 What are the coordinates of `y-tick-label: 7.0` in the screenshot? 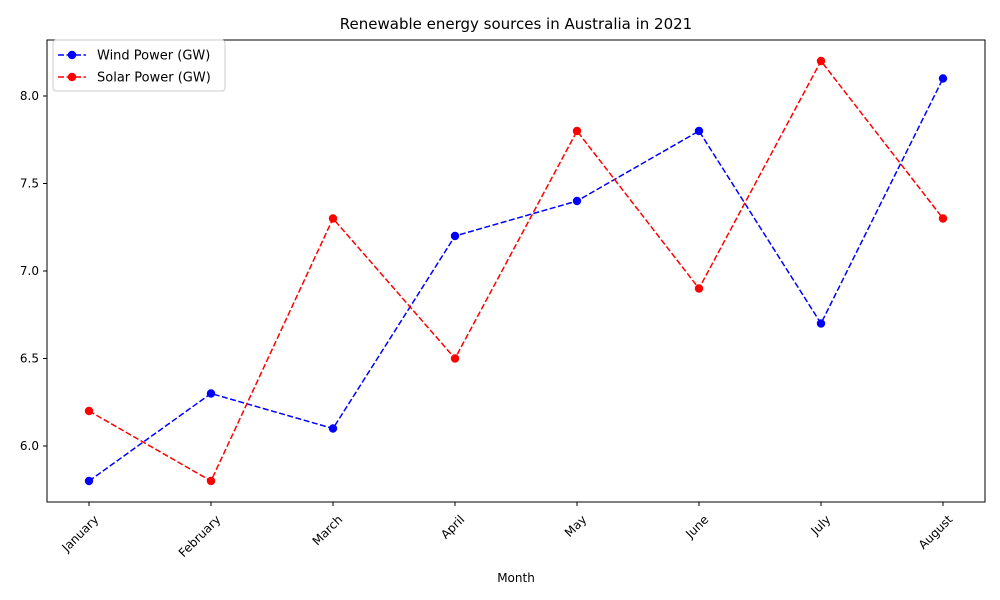 It's located at (29, 271).